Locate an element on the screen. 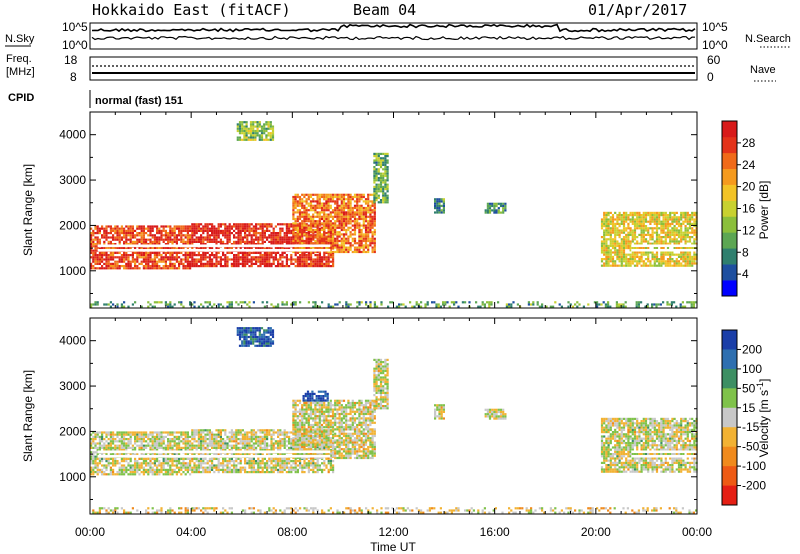  power-colorbar-segment is located at coordinates (729, 161).